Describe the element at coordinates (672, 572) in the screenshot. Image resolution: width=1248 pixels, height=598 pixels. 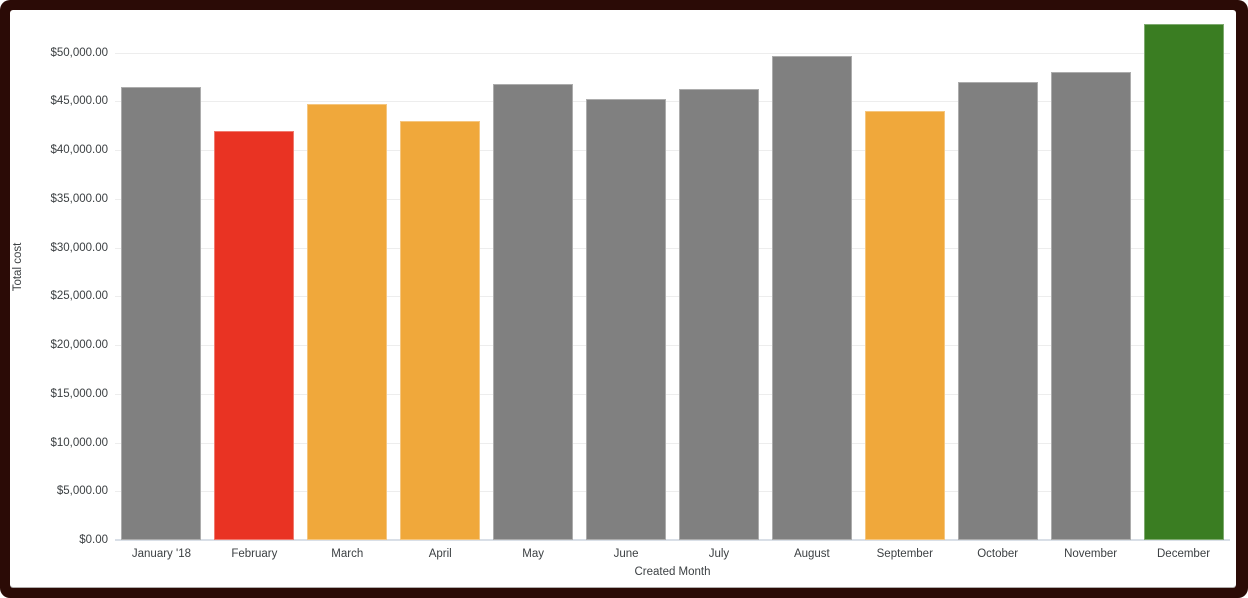
I see `x-axis-title: Created Month` at that location.